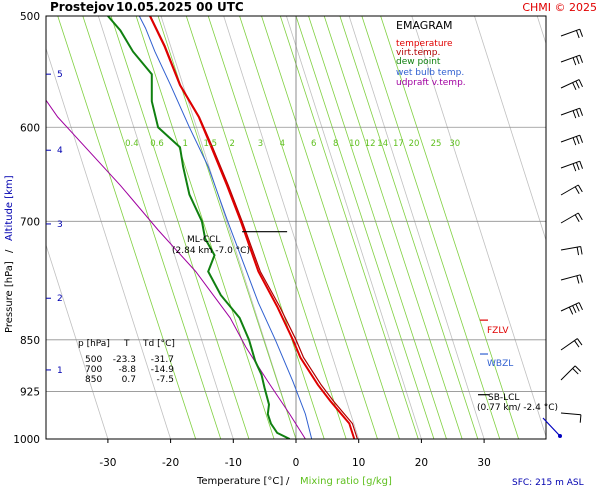 This screenshot has width=600, height=500. I want to click on temperature-tick: 10, so click(358, 463).